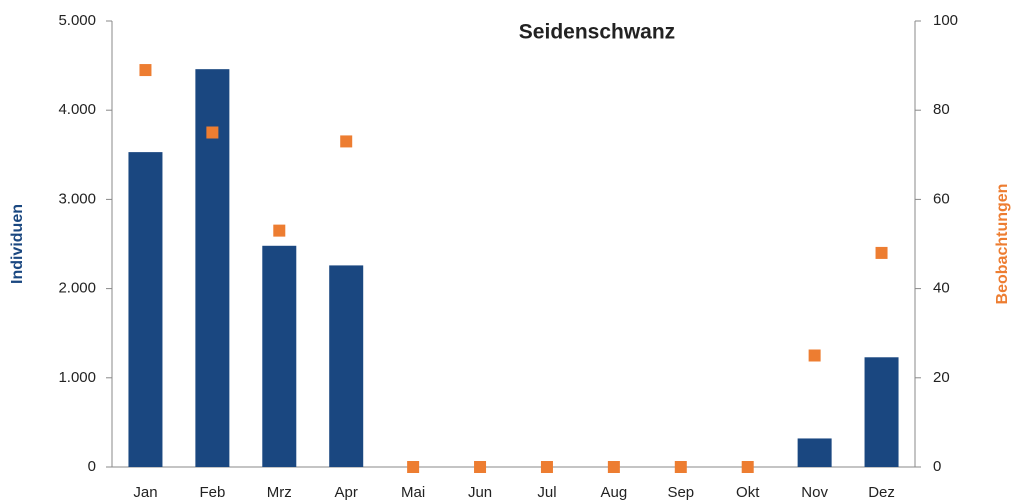 The height and width of the screenshot is (504, 1013). I want to click on y2-tick-label: 0, so click(937, 466).